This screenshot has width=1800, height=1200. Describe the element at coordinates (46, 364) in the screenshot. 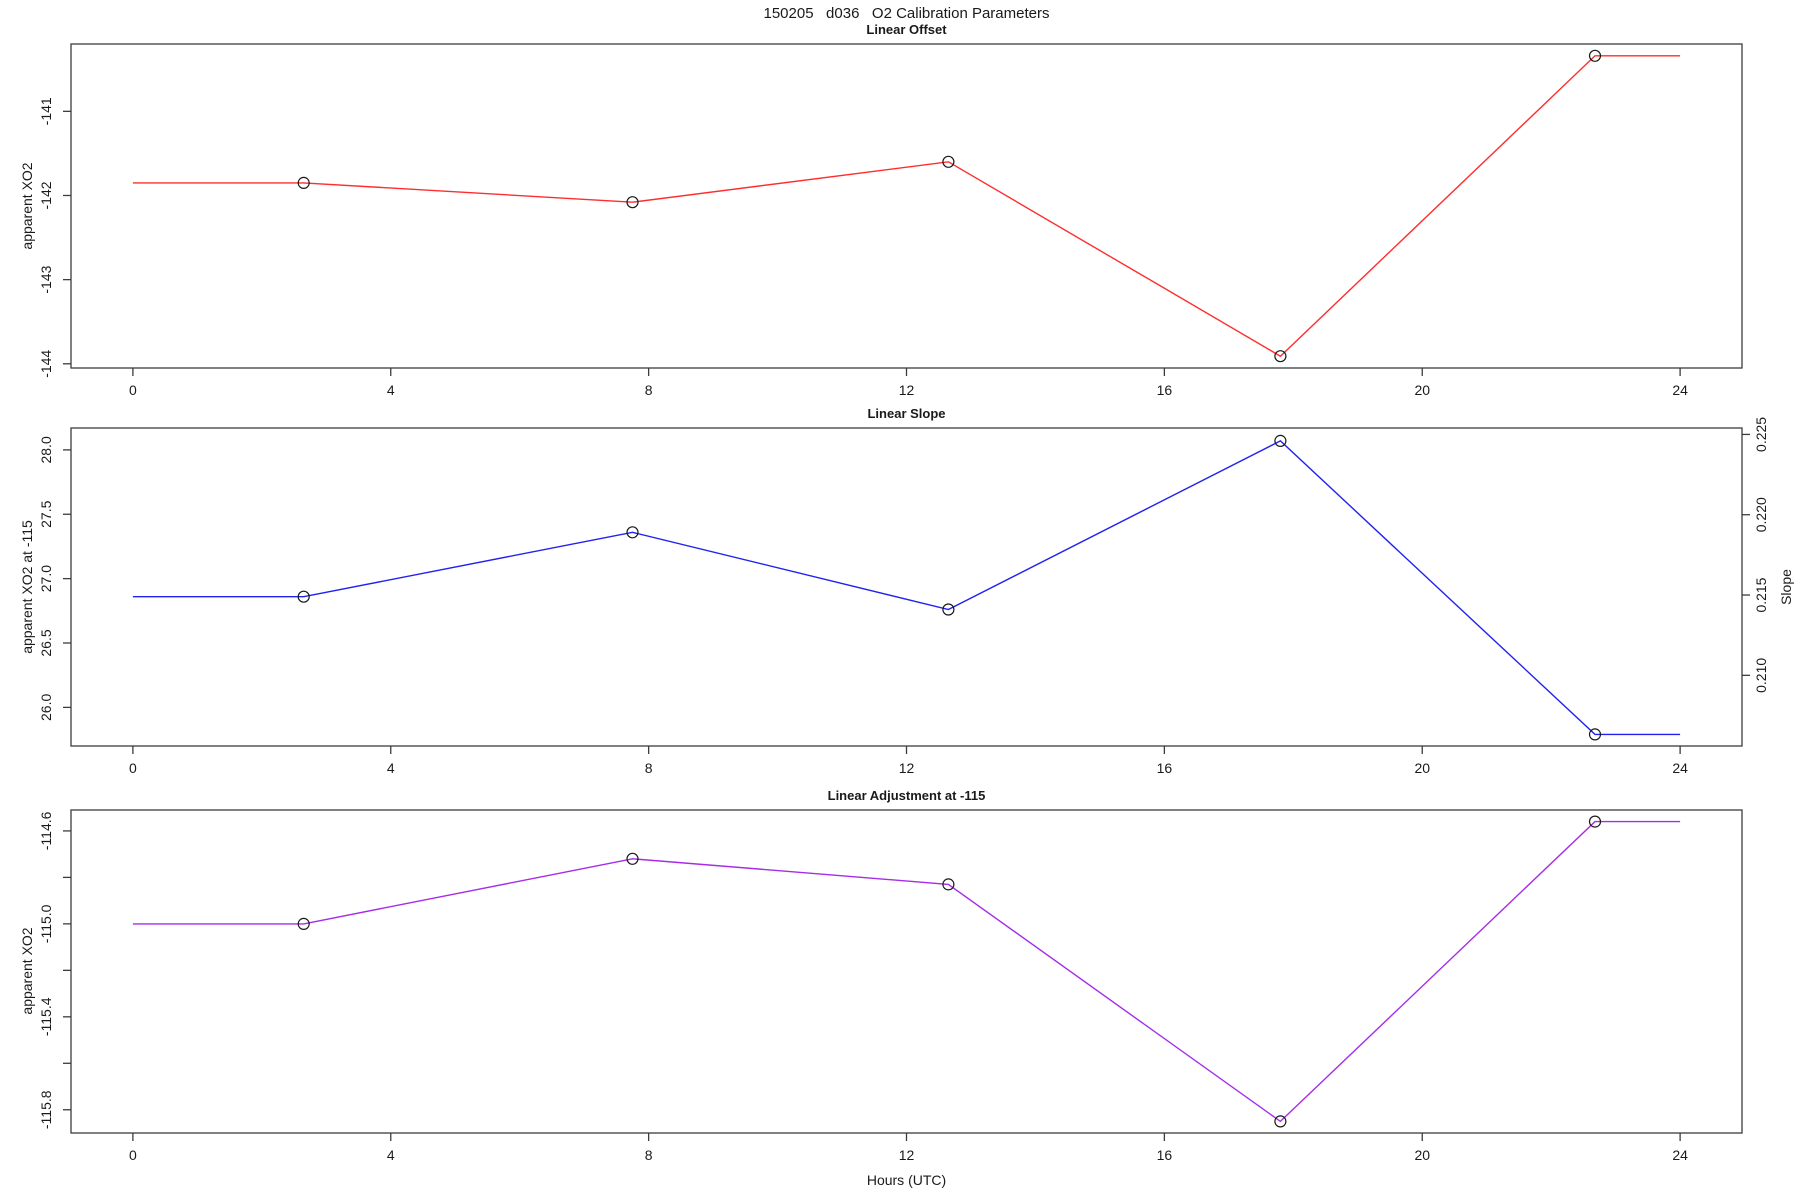

I see `y-tick-label: -144` at that location.